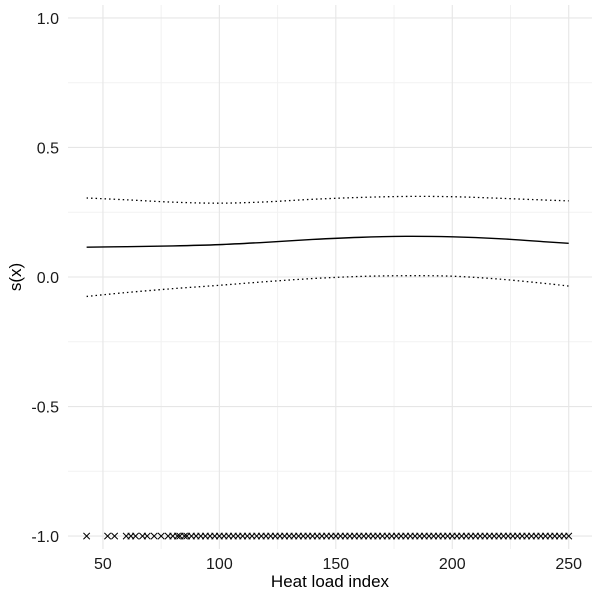 Image resolution: width=600 pixels, height=600 pixels. Describe the element at coordinates (330, 581) in the screenshot. I see `x-axis-title: Heat load index` at that location.